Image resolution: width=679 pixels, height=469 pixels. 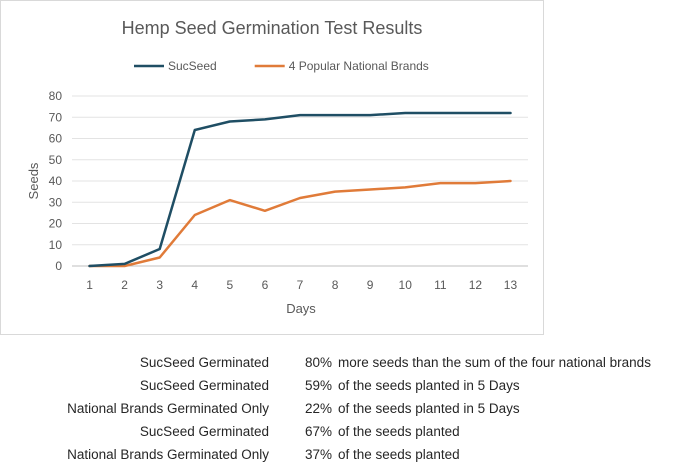 What do you see at coordinates (318, 362) in the screenshot?
I see `summary-percent: 80%` at bounding box center [318, 362].